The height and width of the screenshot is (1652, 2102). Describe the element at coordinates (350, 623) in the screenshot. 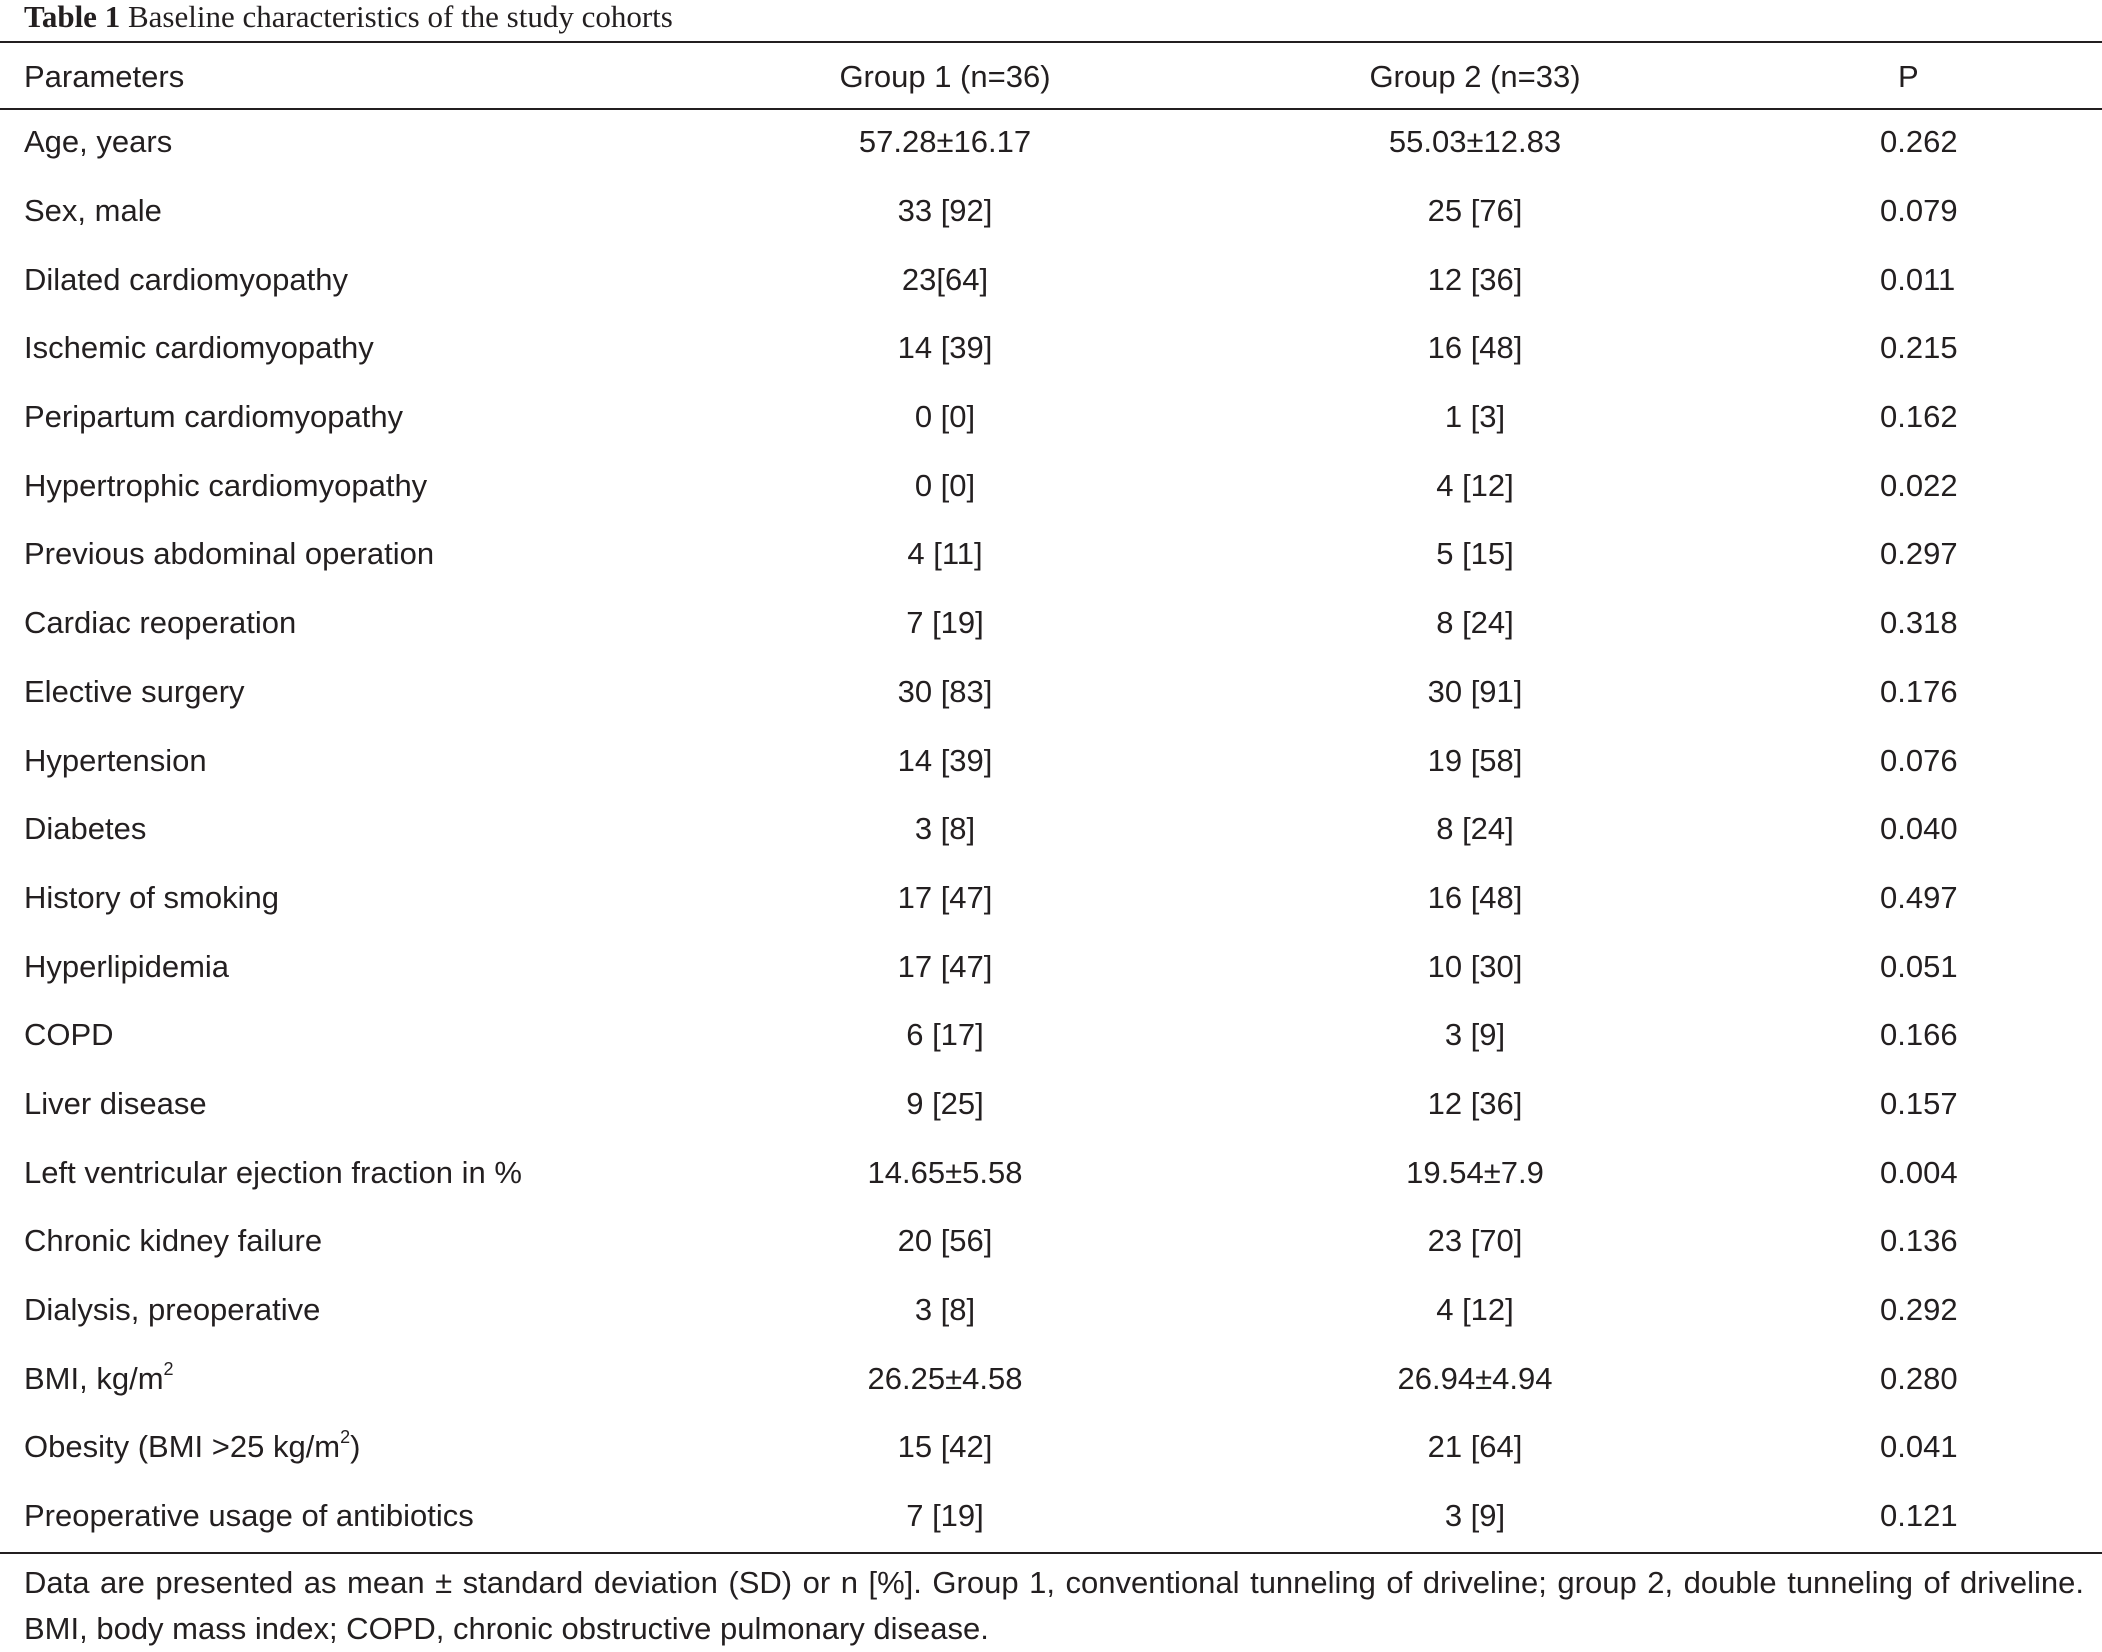

I see `cell-parameter: Cardiac reoperation` at that location.